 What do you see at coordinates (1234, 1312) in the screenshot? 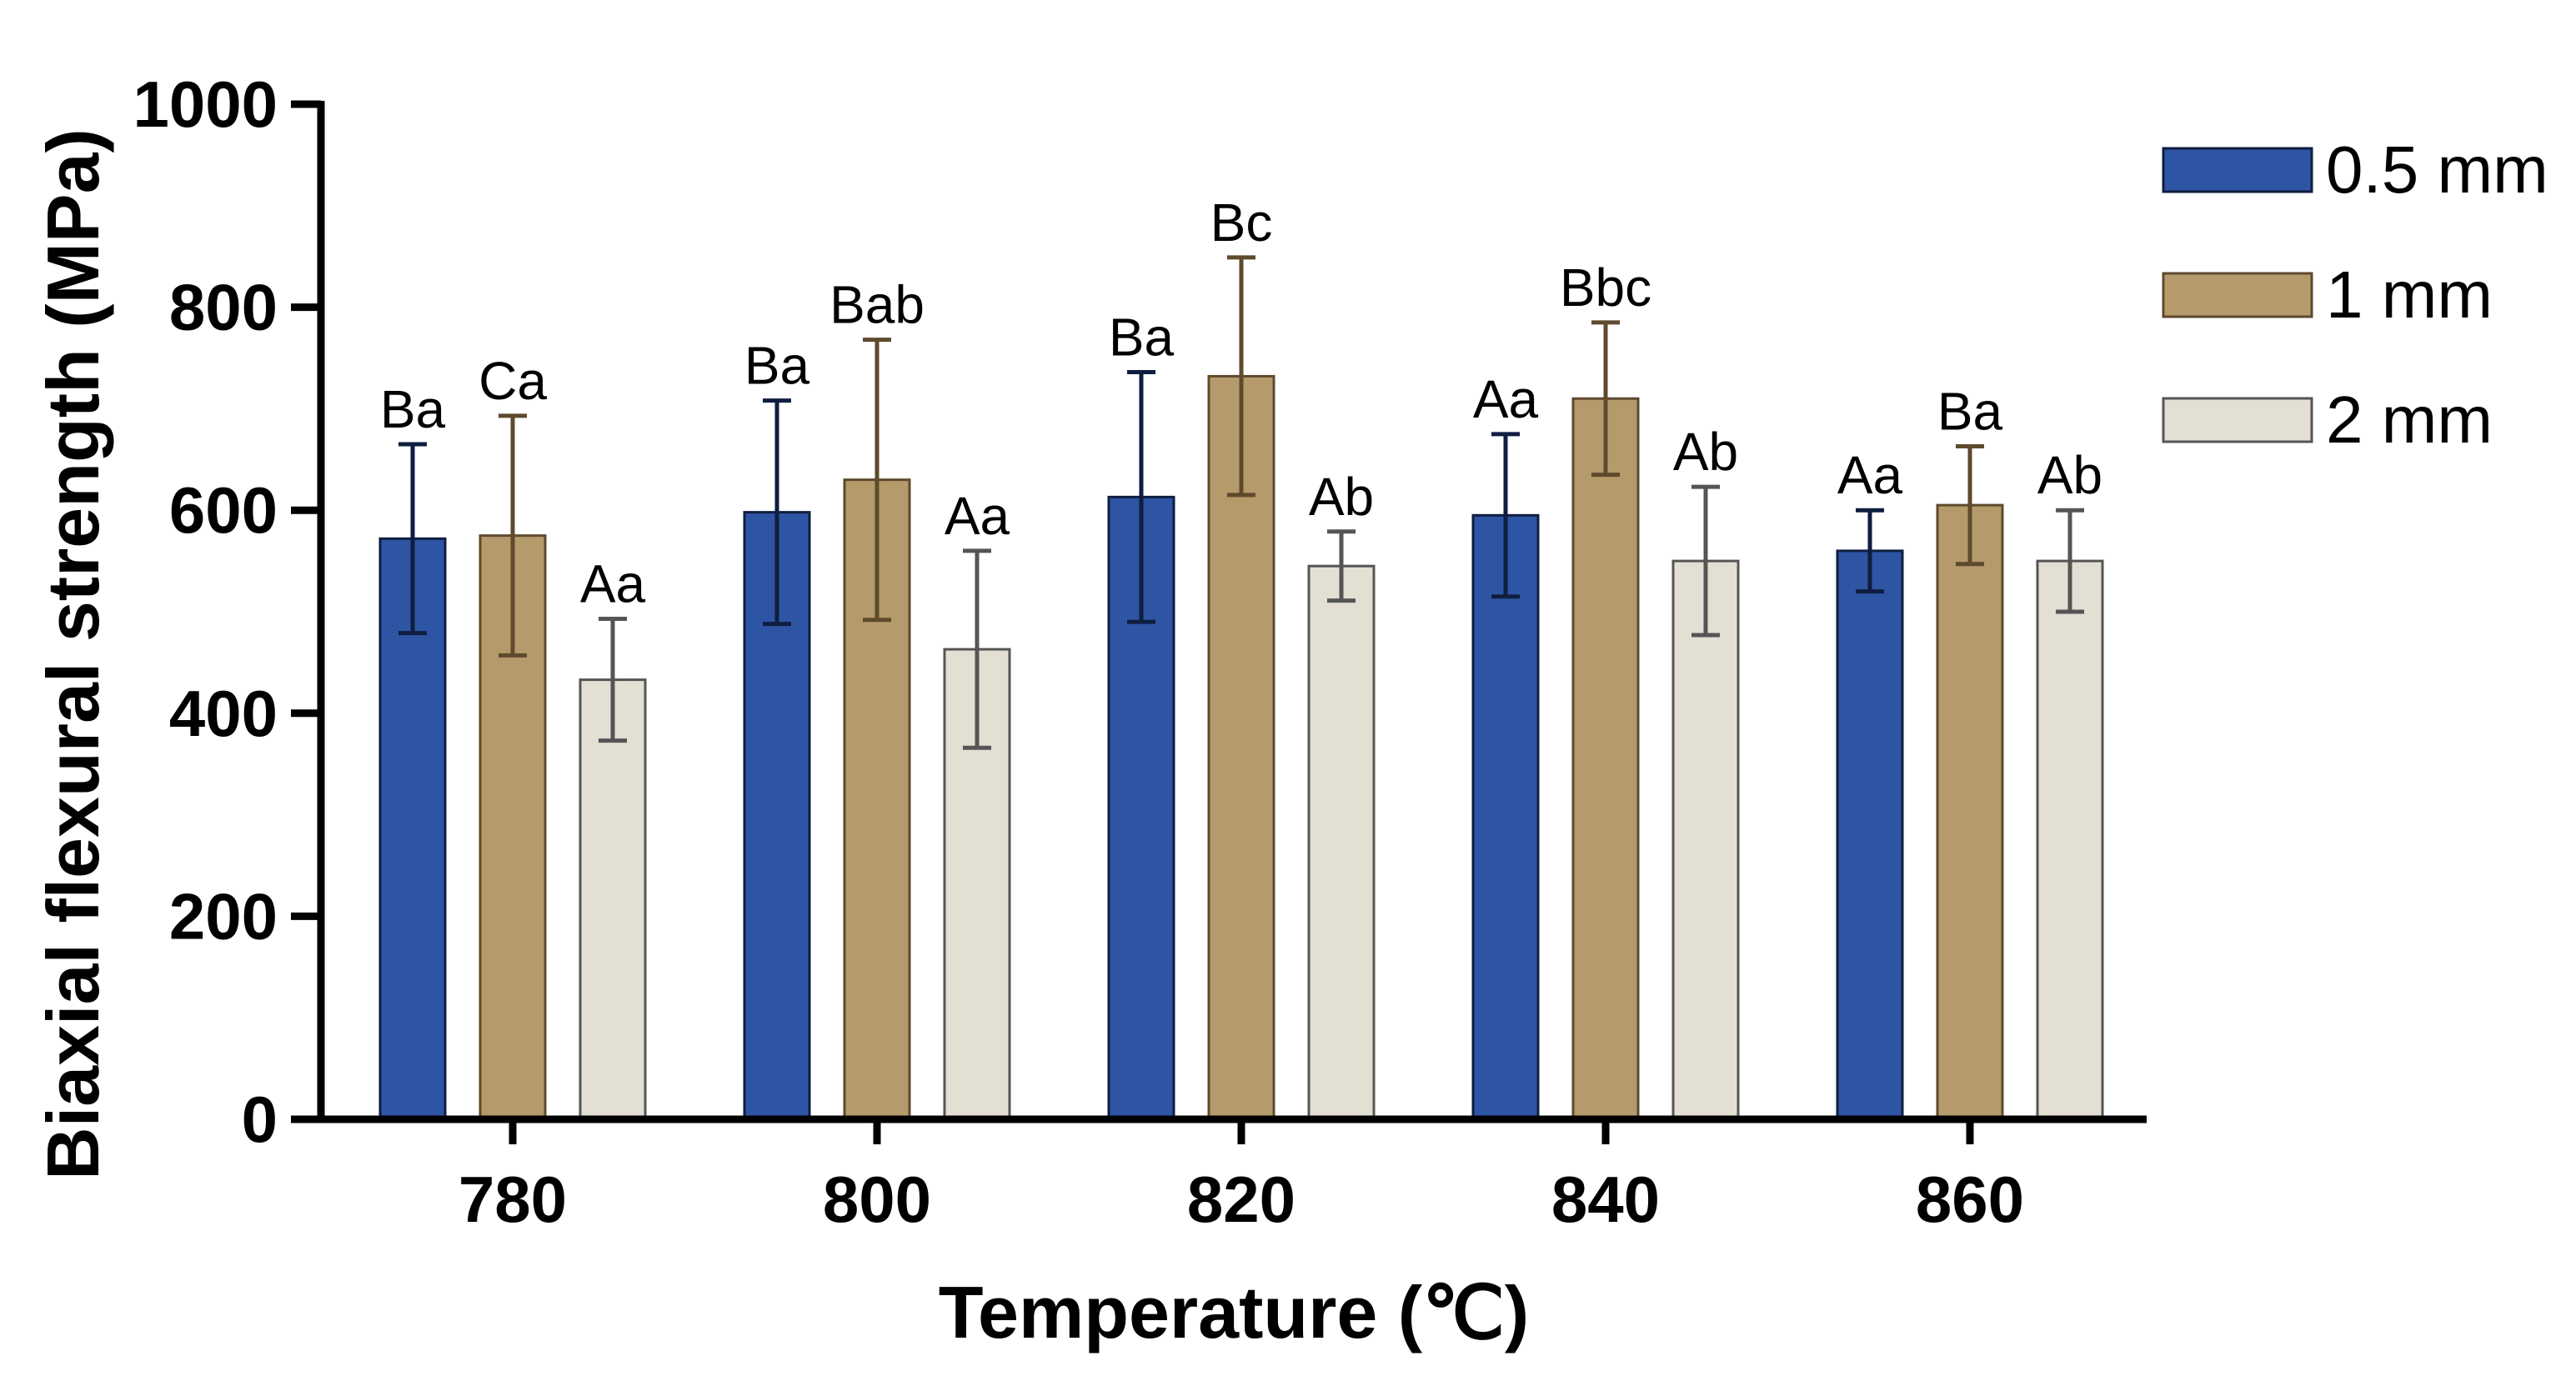
I see `x-axis-title: Temperature (℃)` at bounding box center [1234, 1312].